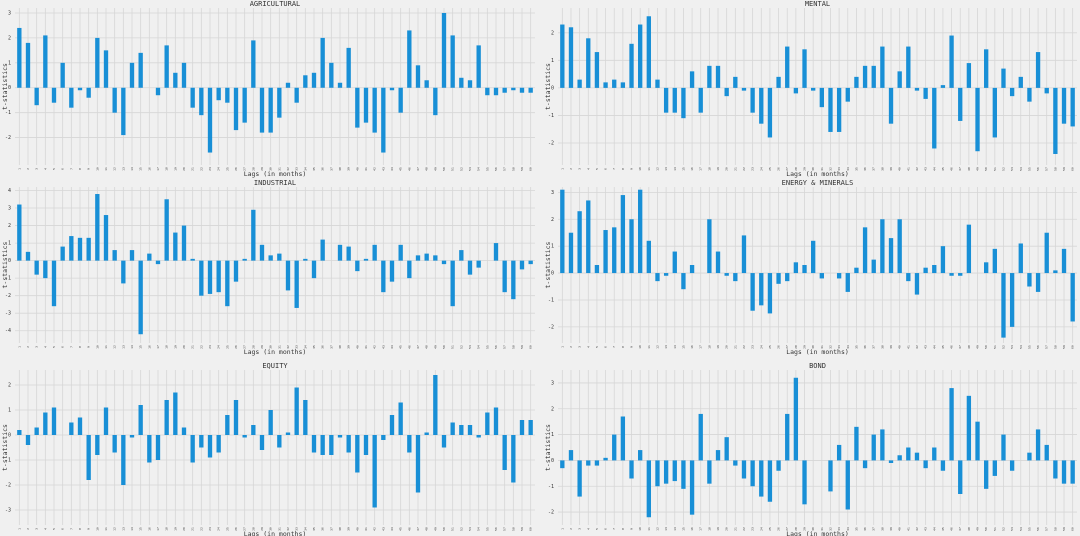 This screenshot has height=536, width=1080. What do you see at coordinates (45, 347) in the screenshot?
I see `x-tick-label: 4` at bounding box center [45, 347].